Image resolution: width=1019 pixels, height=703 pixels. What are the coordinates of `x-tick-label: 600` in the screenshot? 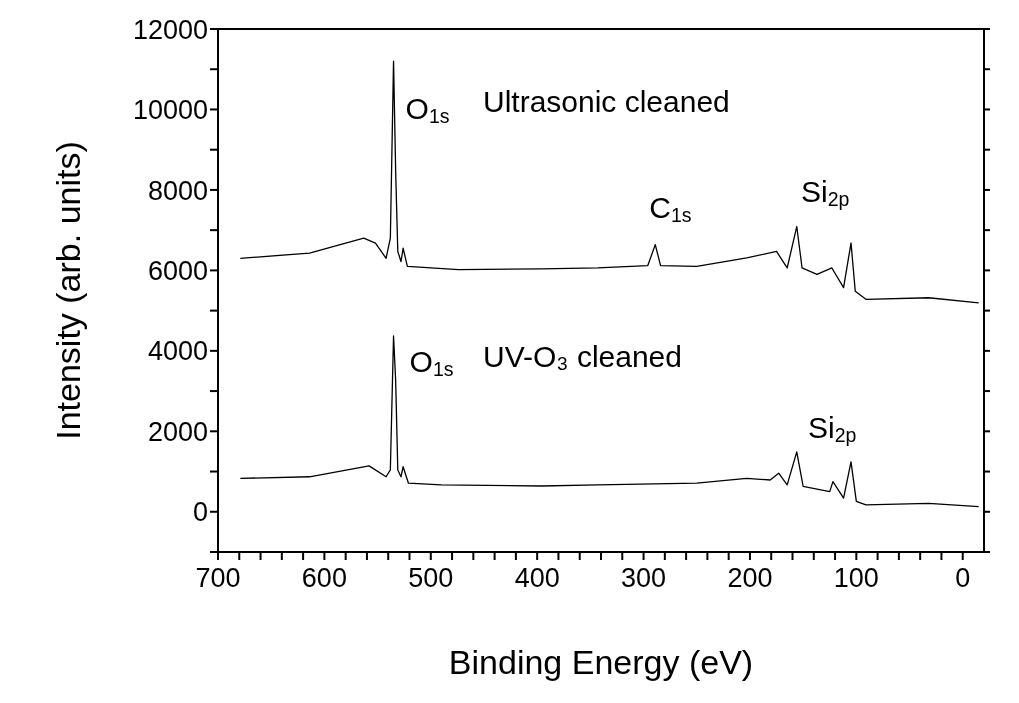 It's located at (324, 578).